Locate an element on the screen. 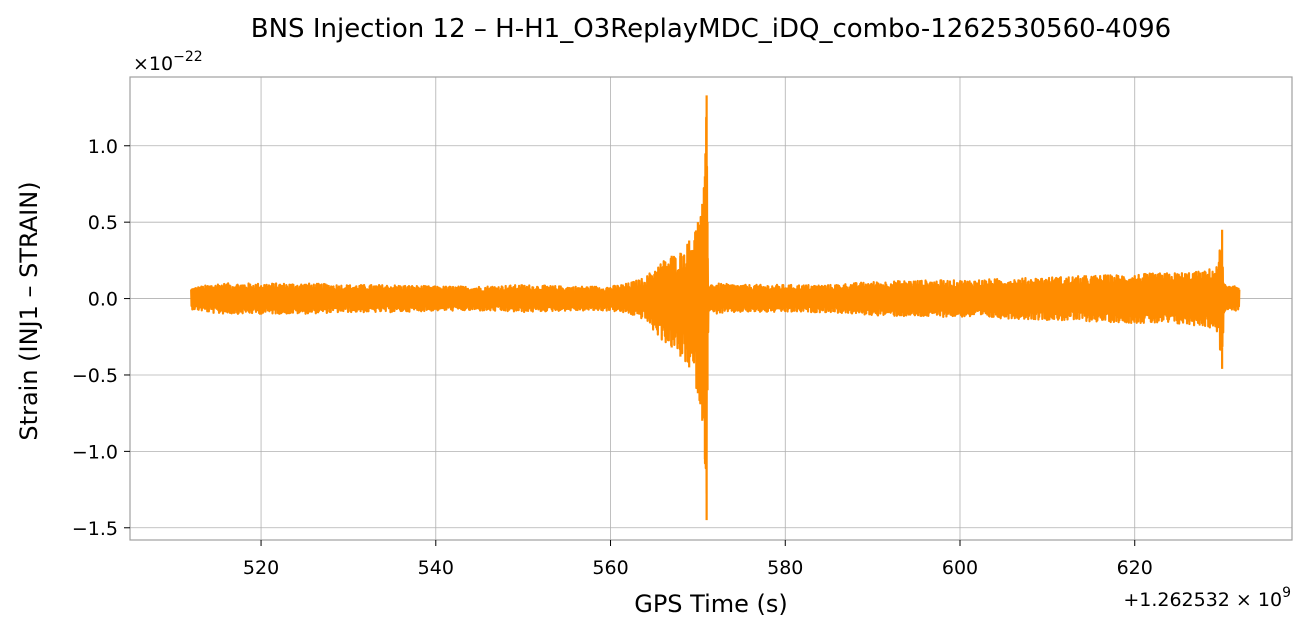 The width and height of the screenshot is (1307, 633). y-tick-label: 1.0 is located at coordinates (103, 147).